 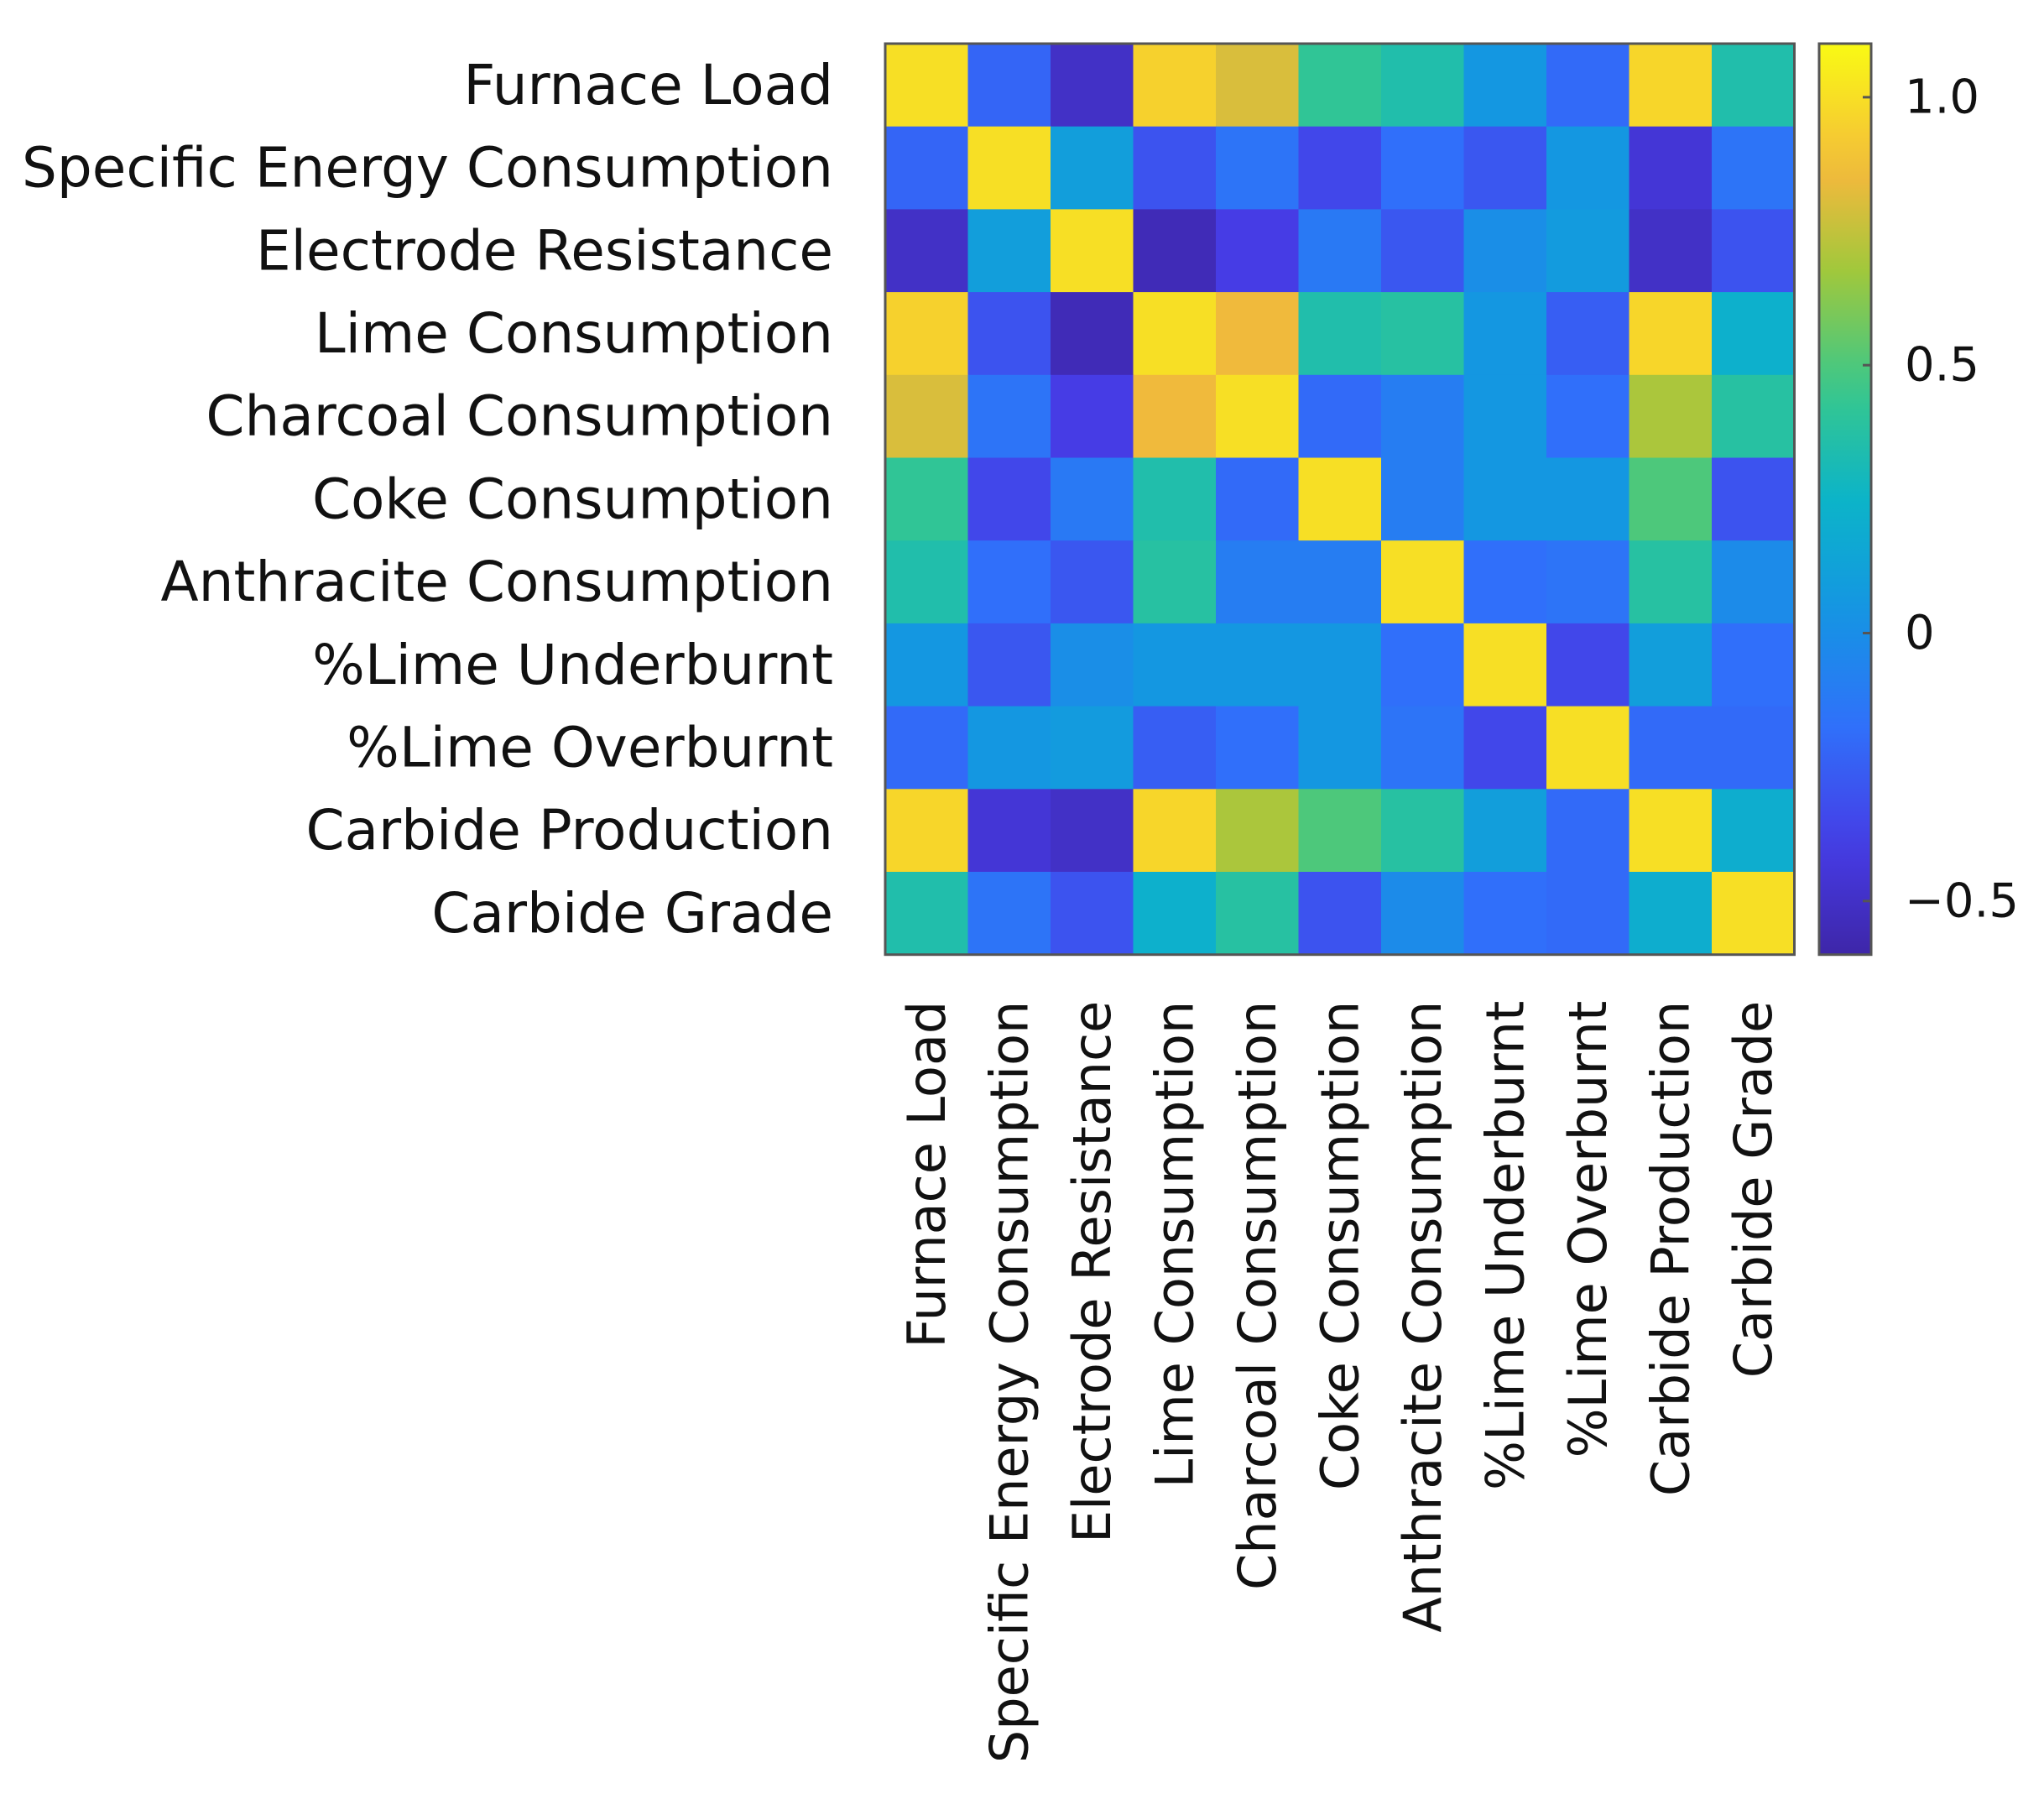 I want to click on heatmap-cell-r9-c10, so click(x=1754, y=831).